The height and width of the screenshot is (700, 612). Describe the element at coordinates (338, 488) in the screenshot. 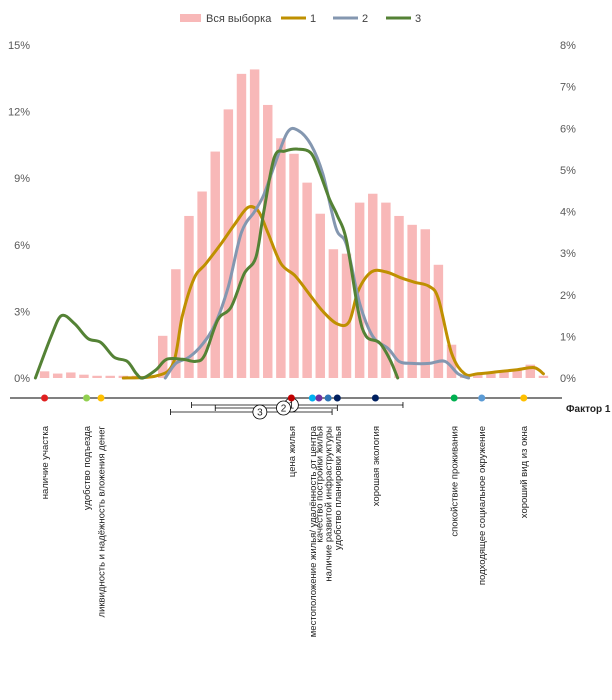

I see `factor-label: удобство планировки жилья` at that location.